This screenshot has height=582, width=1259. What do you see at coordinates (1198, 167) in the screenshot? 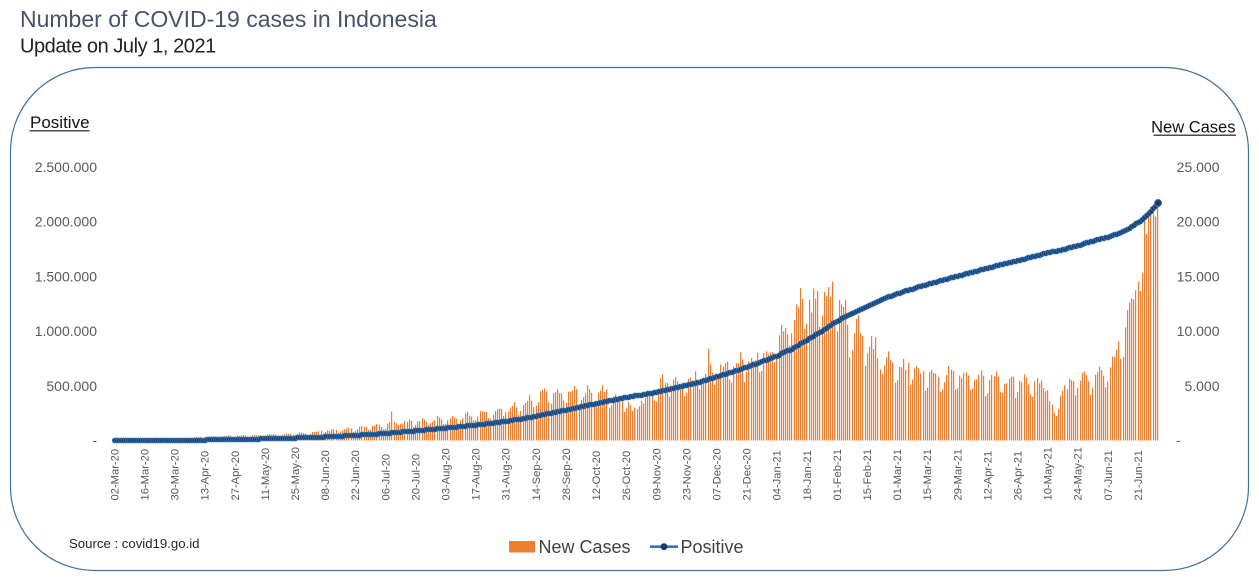
I see `svg-text: 25.000` at bounding box center [1198, 167].